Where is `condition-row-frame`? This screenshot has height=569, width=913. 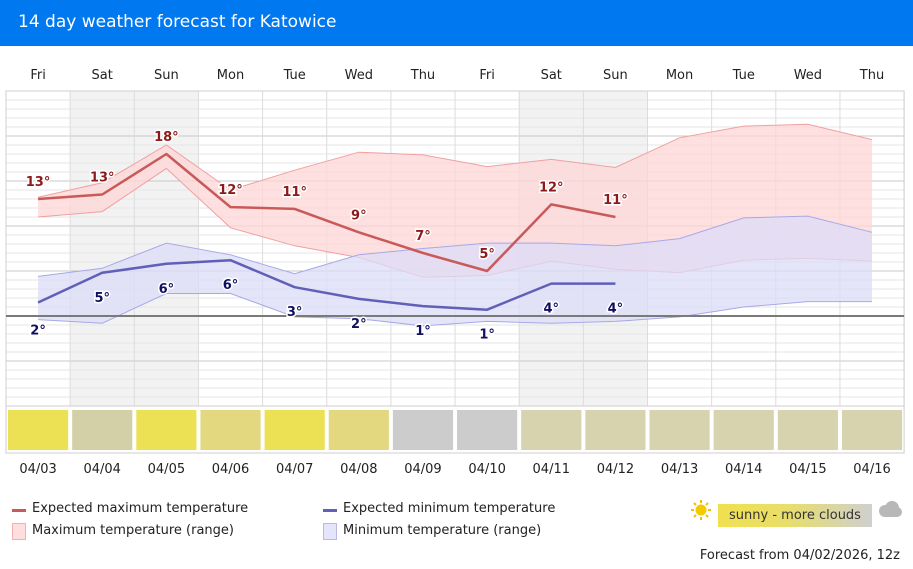 condition-row-frame is located at coordinates (455, 429).